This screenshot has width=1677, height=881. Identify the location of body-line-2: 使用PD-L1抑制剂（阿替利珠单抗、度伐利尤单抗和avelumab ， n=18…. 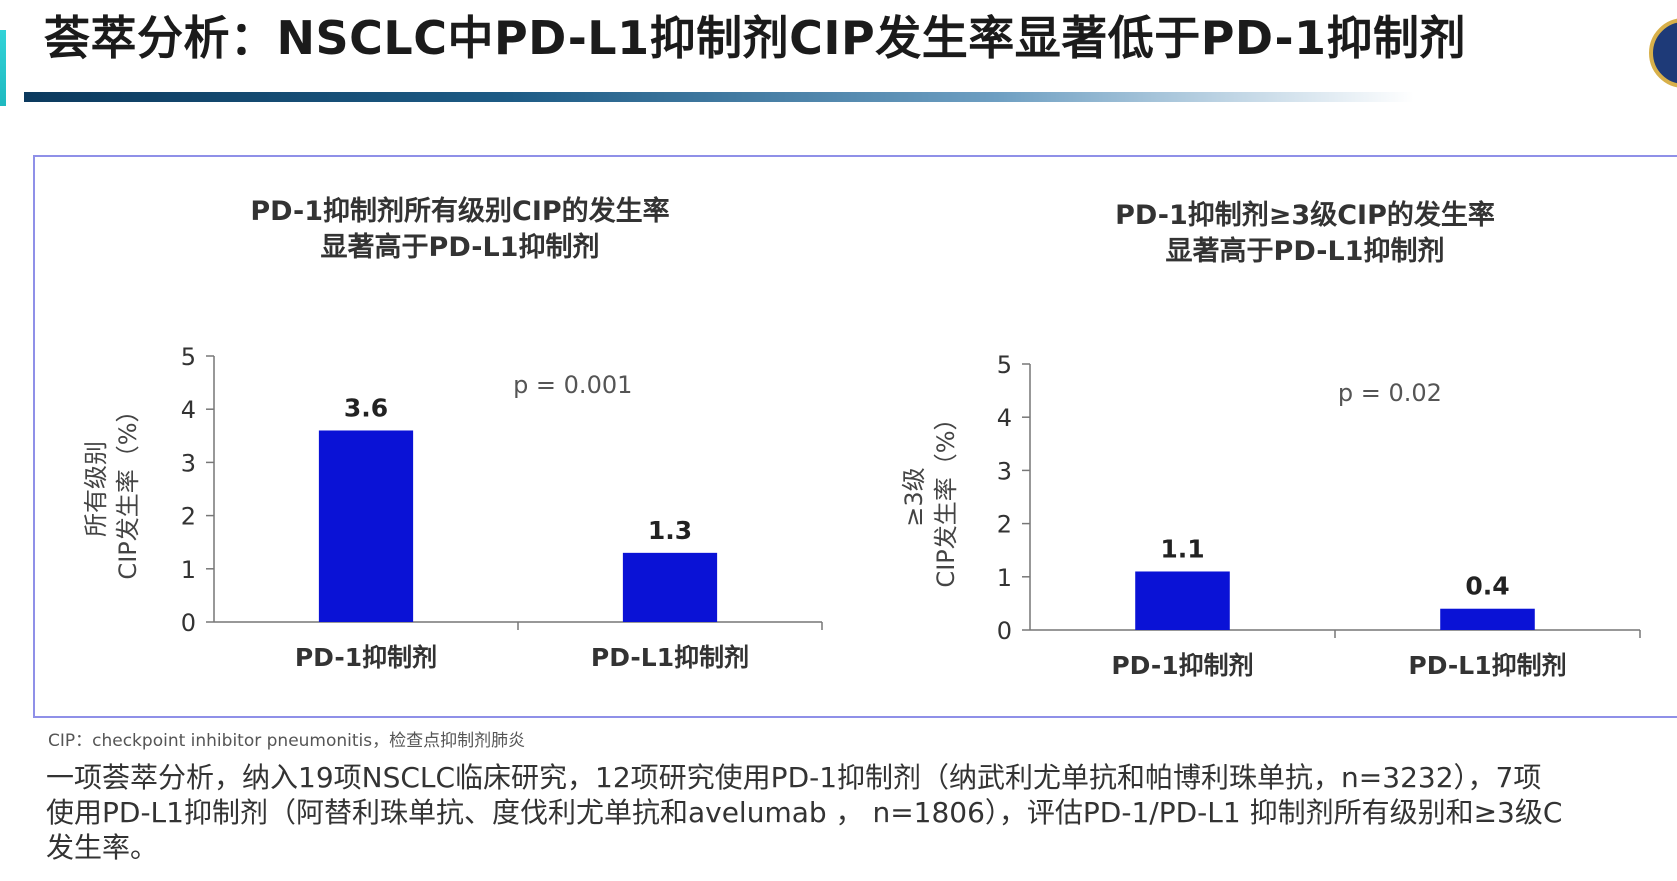
(804, 812).